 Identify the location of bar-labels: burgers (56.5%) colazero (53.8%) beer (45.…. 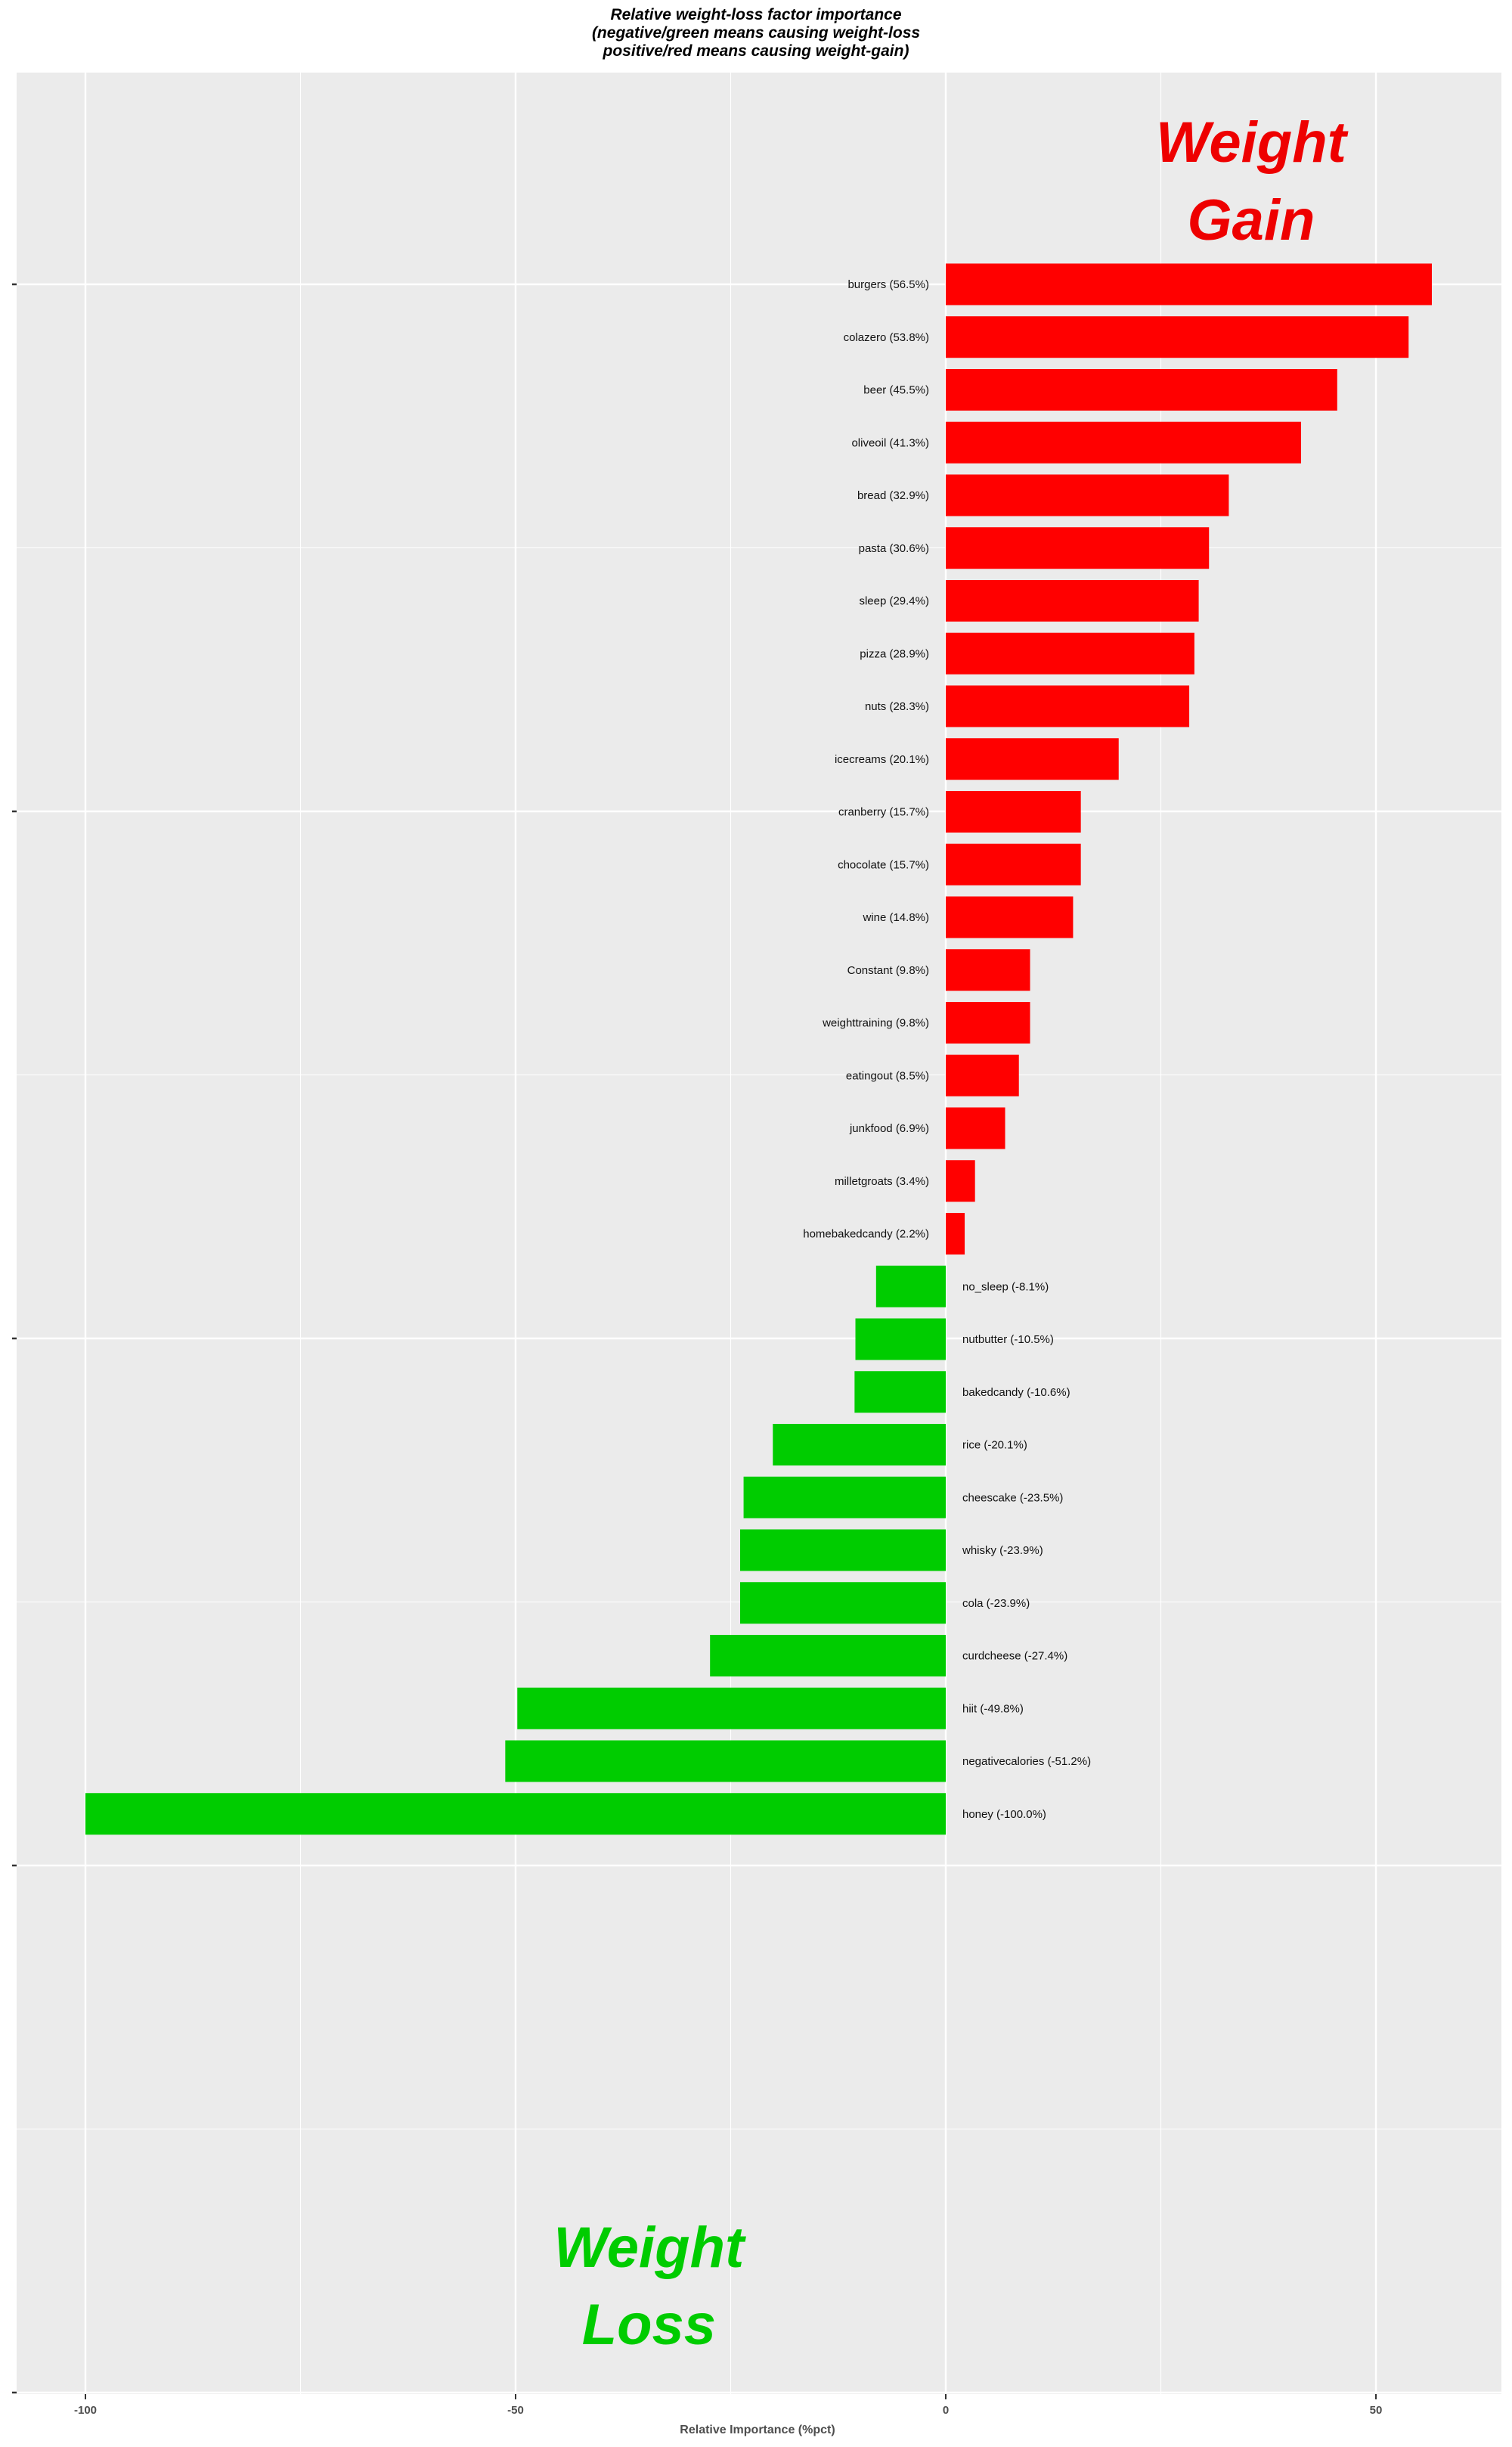
(947, 1049).